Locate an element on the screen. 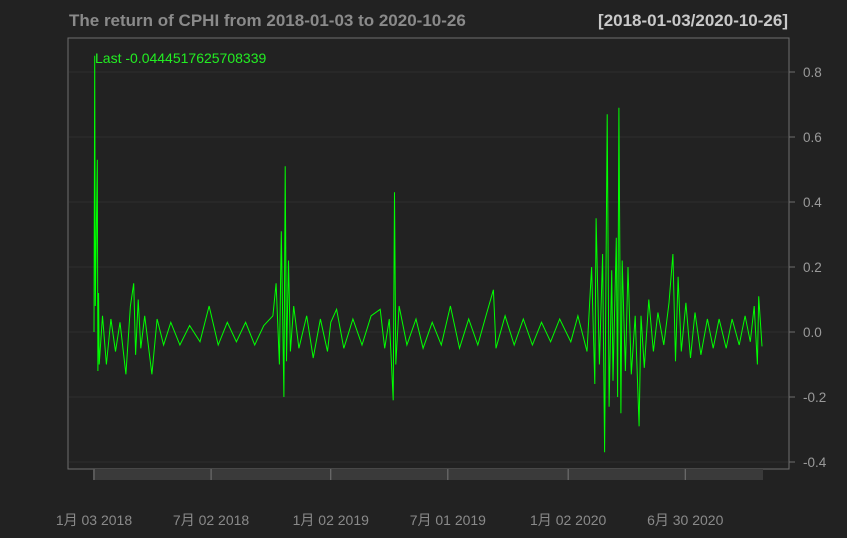  last-value-label: Last -0.0444517625708339 is located at coordinates (180, 58).